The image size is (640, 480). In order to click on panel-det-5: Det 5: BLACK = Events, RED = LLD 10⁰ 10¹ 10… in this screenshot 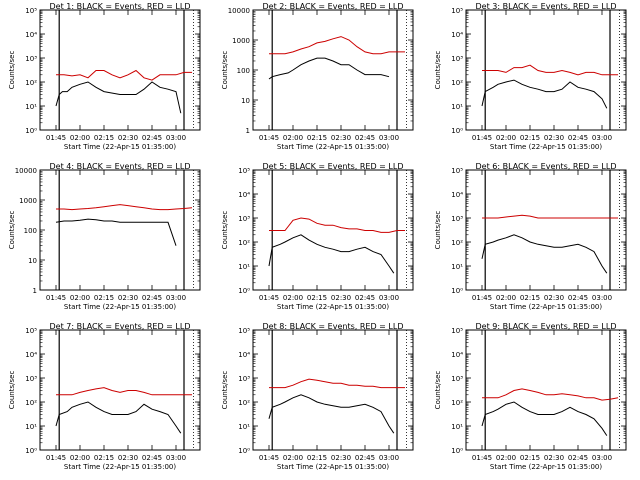, I will do `click(317, 236)`.